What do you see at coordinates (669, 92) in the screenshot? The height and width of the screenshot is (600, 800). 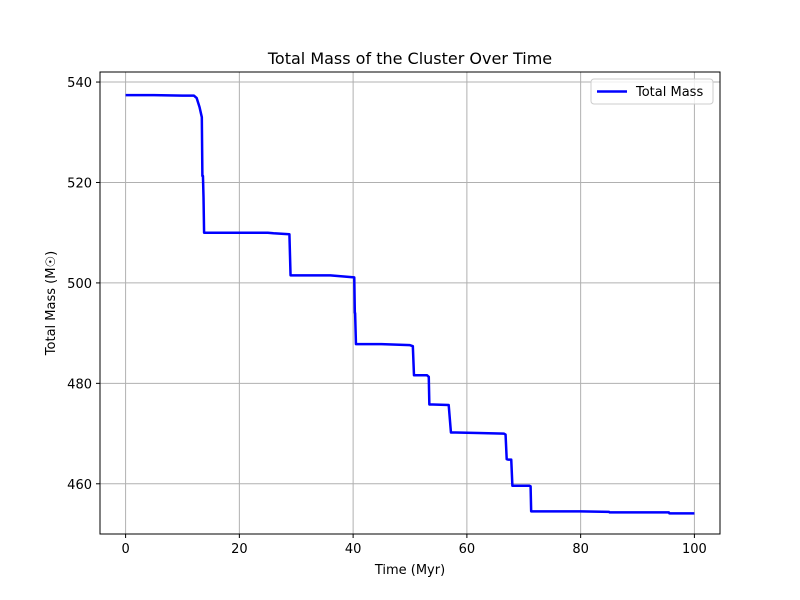 I see `legend-label: Total Mass` at bounding box center [669, 92].